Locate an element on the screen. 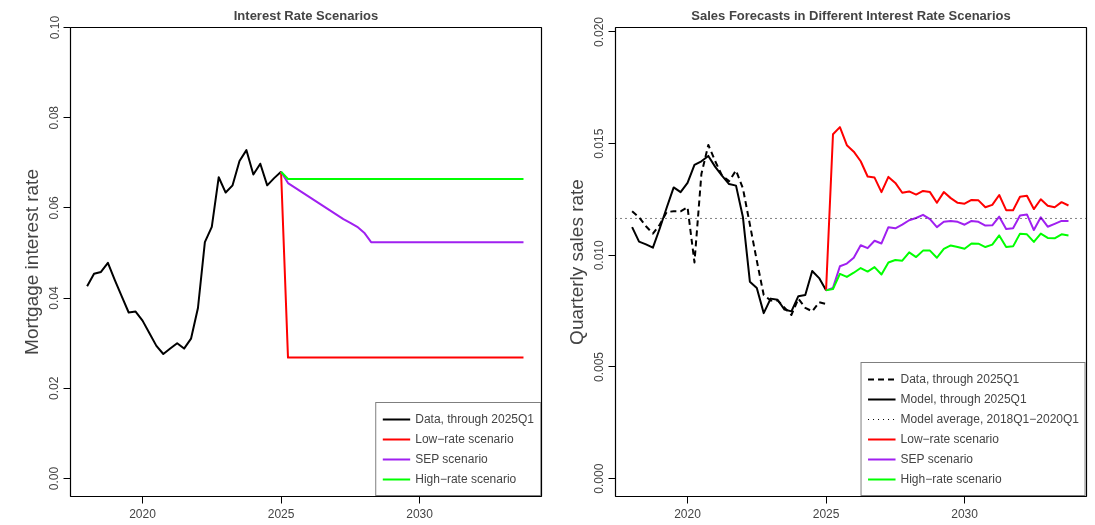  y-tick-label: 0.08 is located at coordinates (54, 117).